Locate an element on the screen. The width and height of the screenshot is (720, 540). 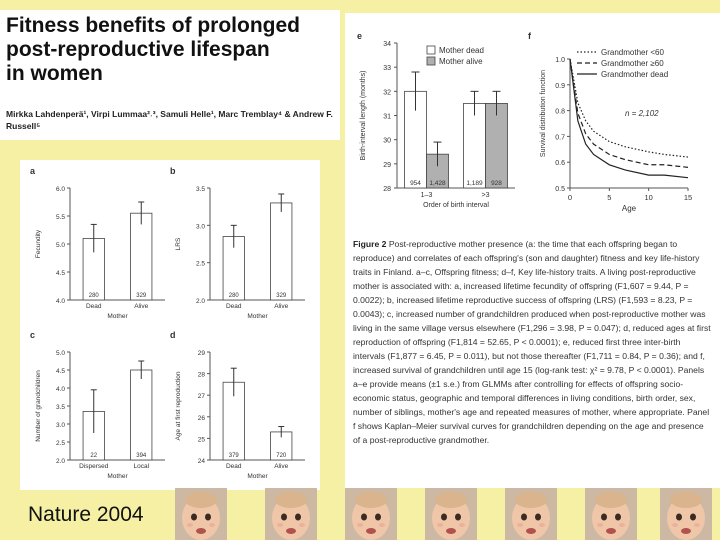
title-line-1: Fitness benefits of prolonged is located at coordinates (153, 25).